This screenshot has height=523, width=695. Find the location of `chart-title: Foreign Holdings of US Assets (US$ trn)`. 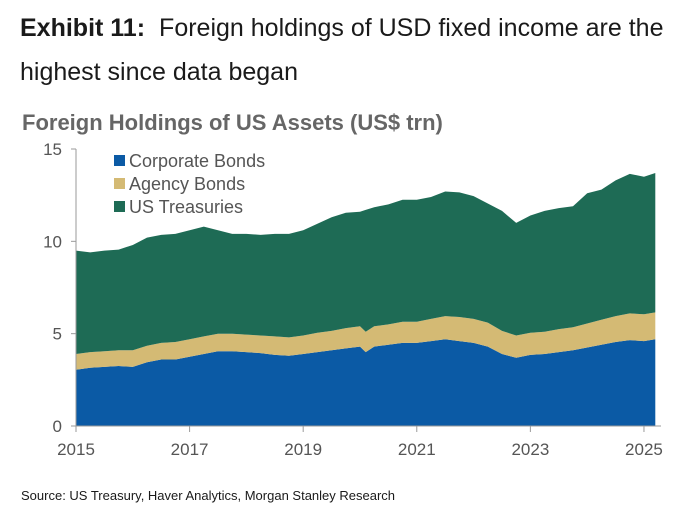

chart-title: Foreign Holdings of US Assets (US$ trn) is located at coordinates (232, 122).